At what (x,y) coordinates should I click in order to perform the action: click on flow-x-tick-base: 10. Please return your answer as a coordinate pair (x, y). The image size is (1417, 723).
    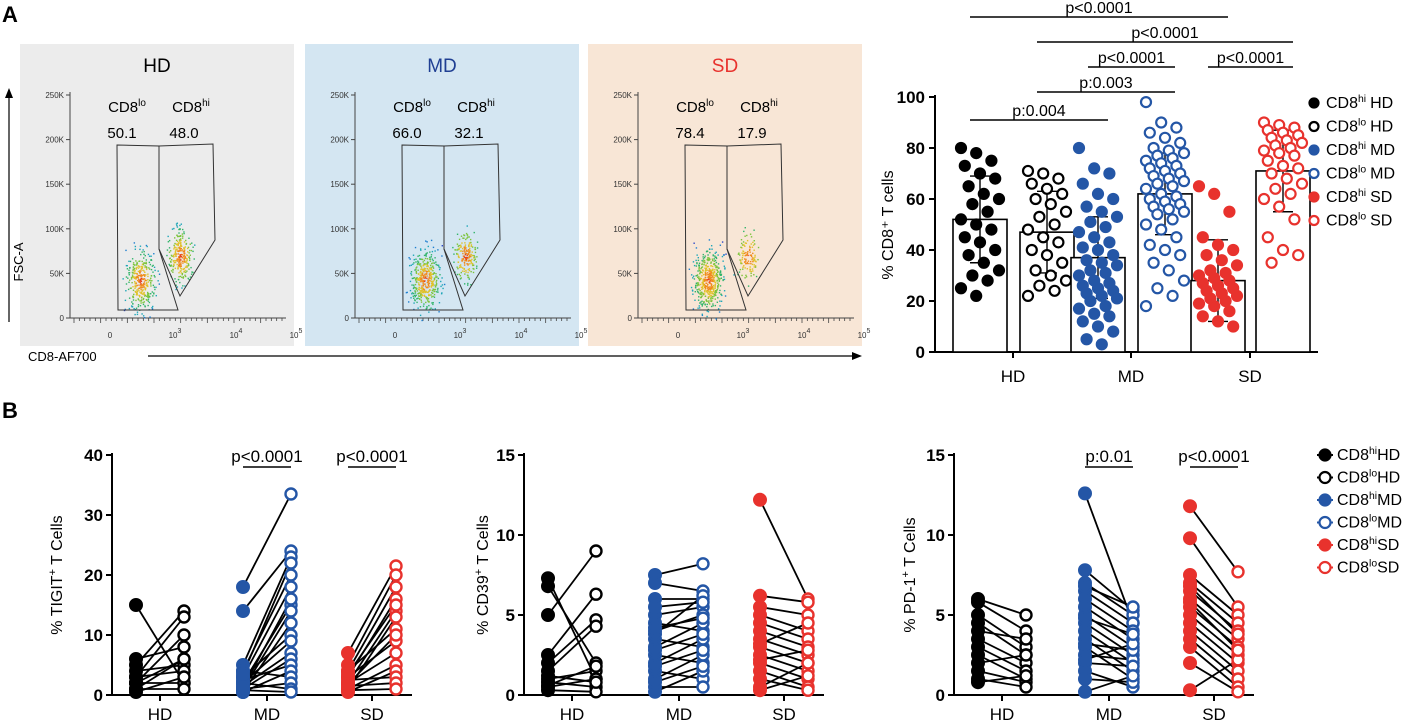
    Looking at the image, I should click on (862, 335).